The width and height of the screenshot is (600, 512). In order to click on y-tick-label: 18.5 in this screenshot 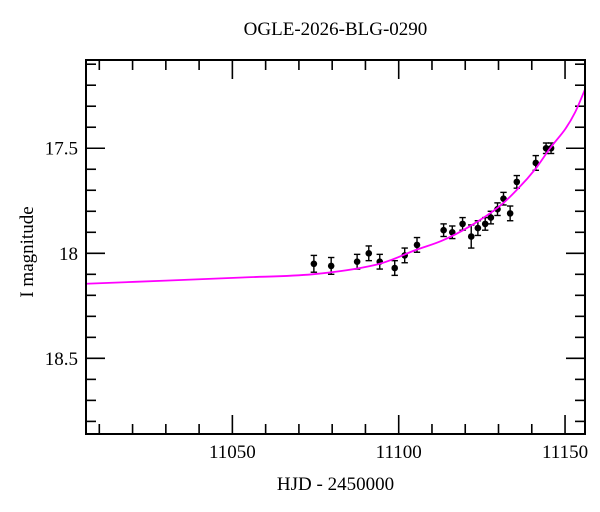, I will do `click(61, 359)`.